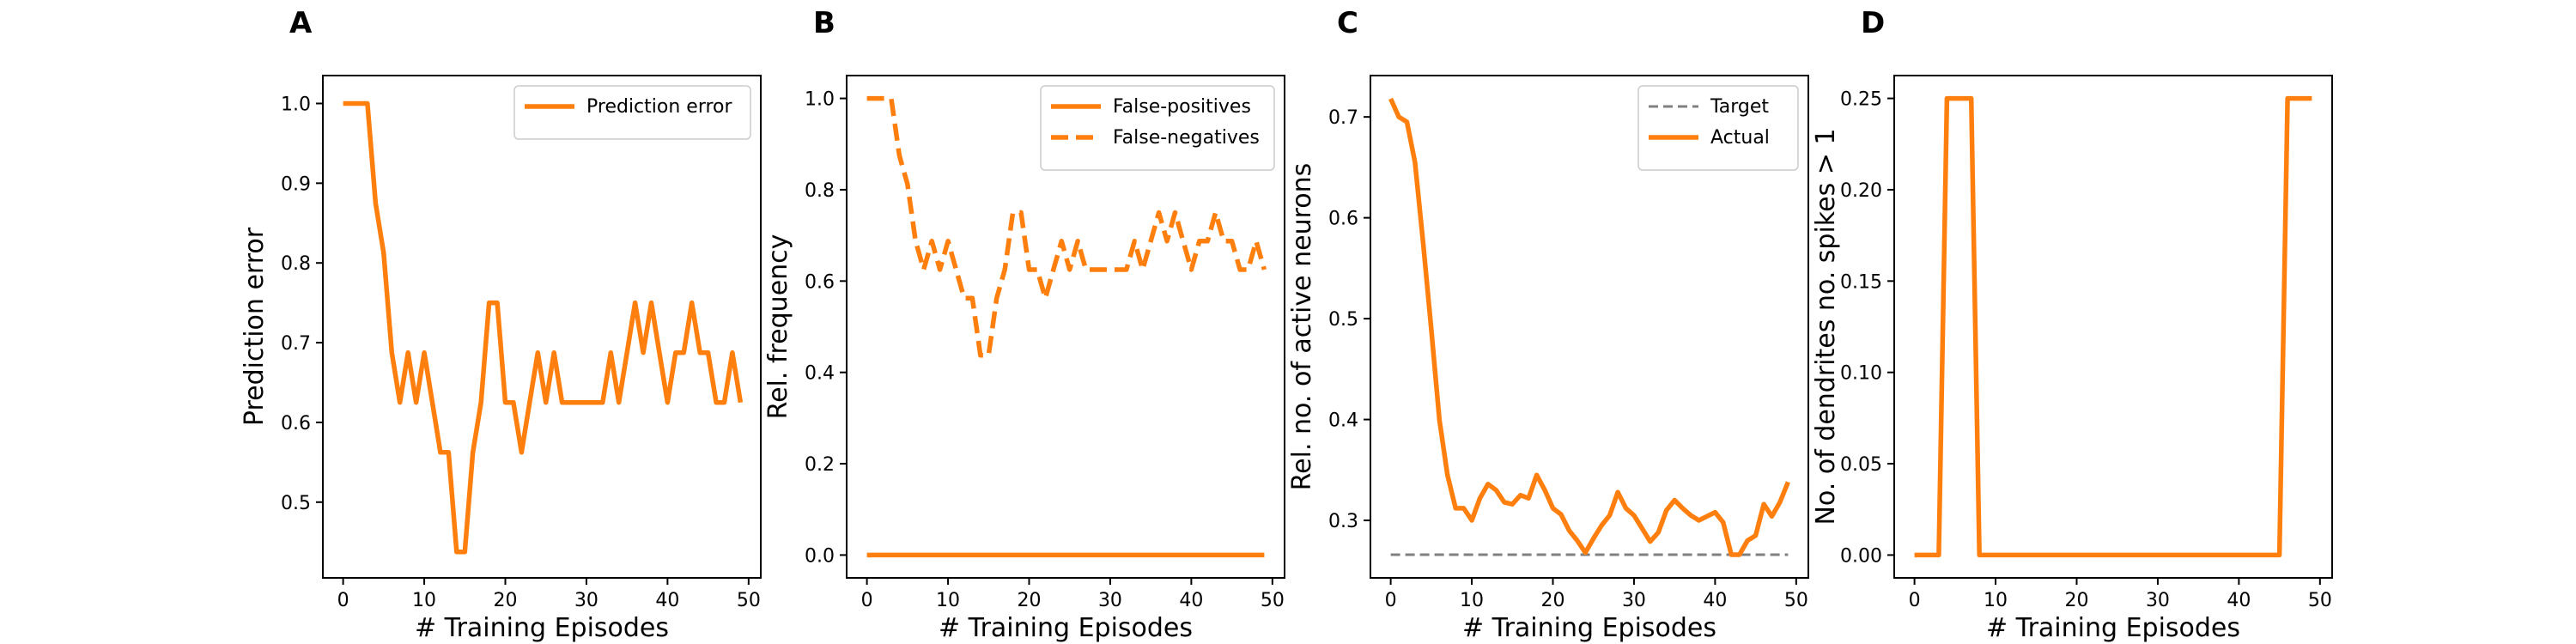 The image size is (2576, 644). Describe the element at coordinates (301, 23) in the screenshot. I see `panel-letter: A` at that location.